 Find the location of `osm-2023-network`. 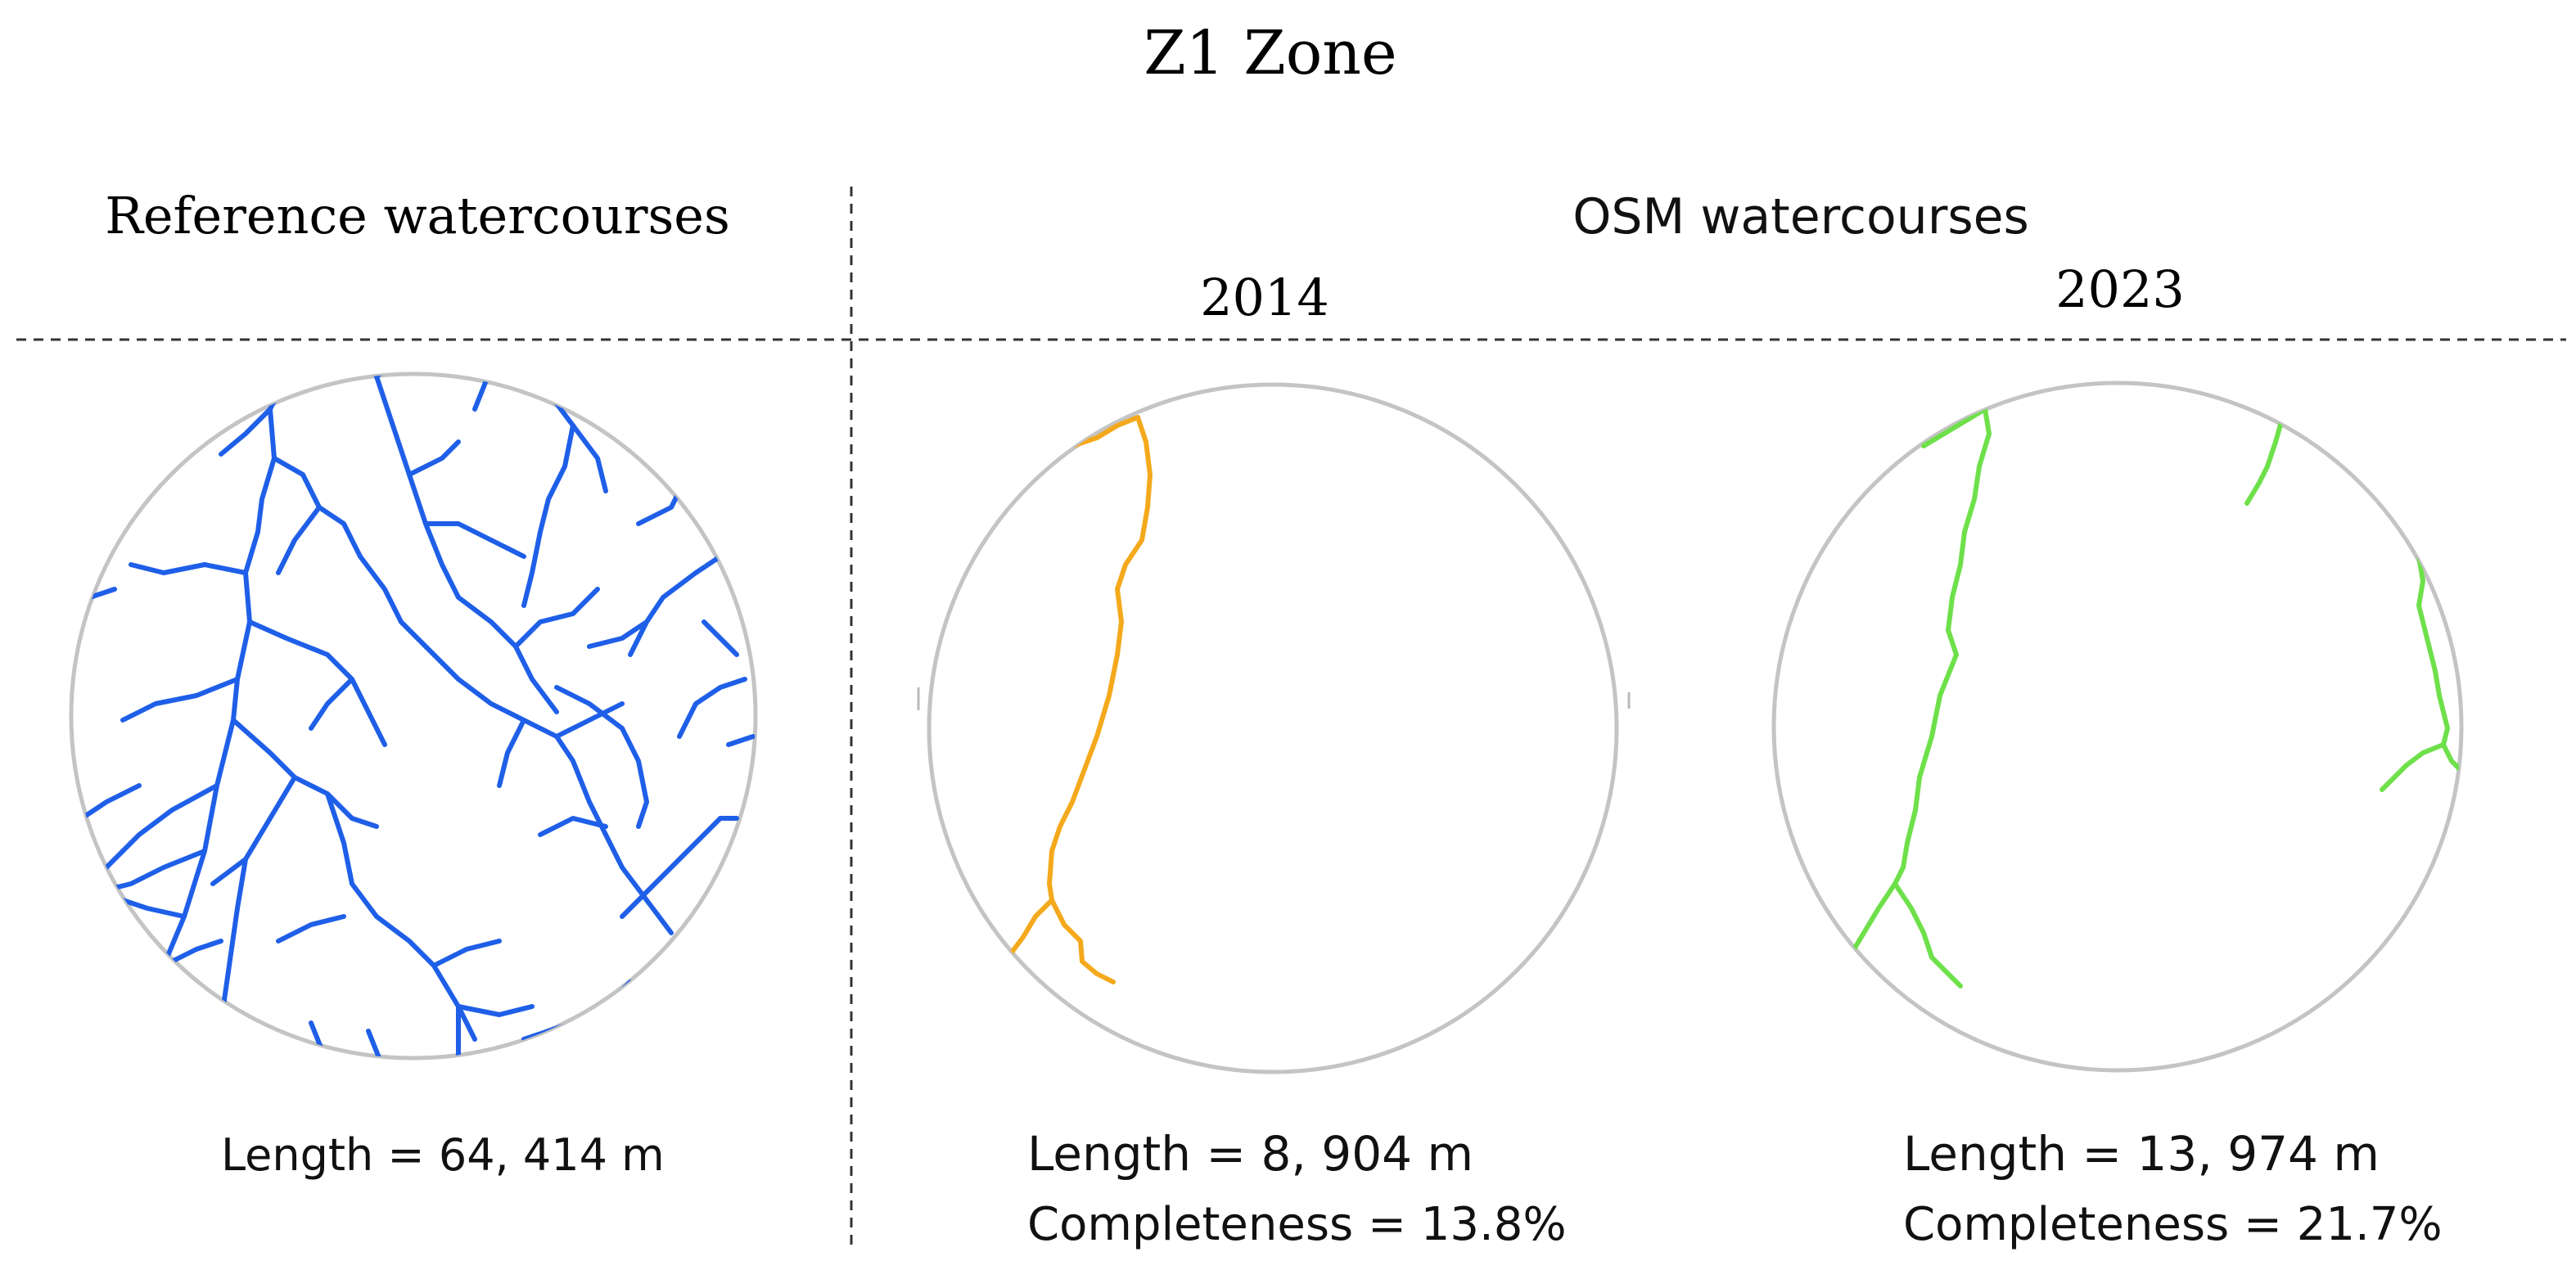

osm-2023-network is located at coordinates (2156, 698).